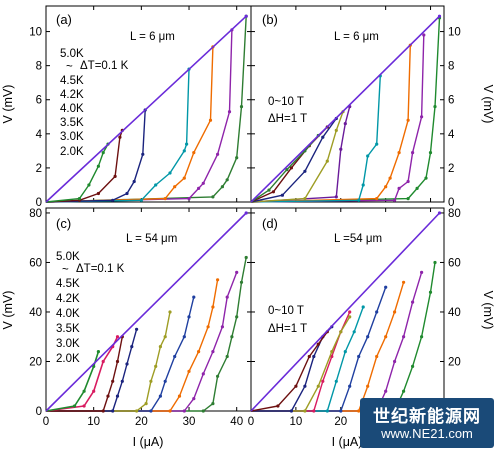 This screenshot has height=454, width=499. Describe the element at coordinates (358, 239) in the screenshot. I see `panel-d-length: L =54 μm` at that location.